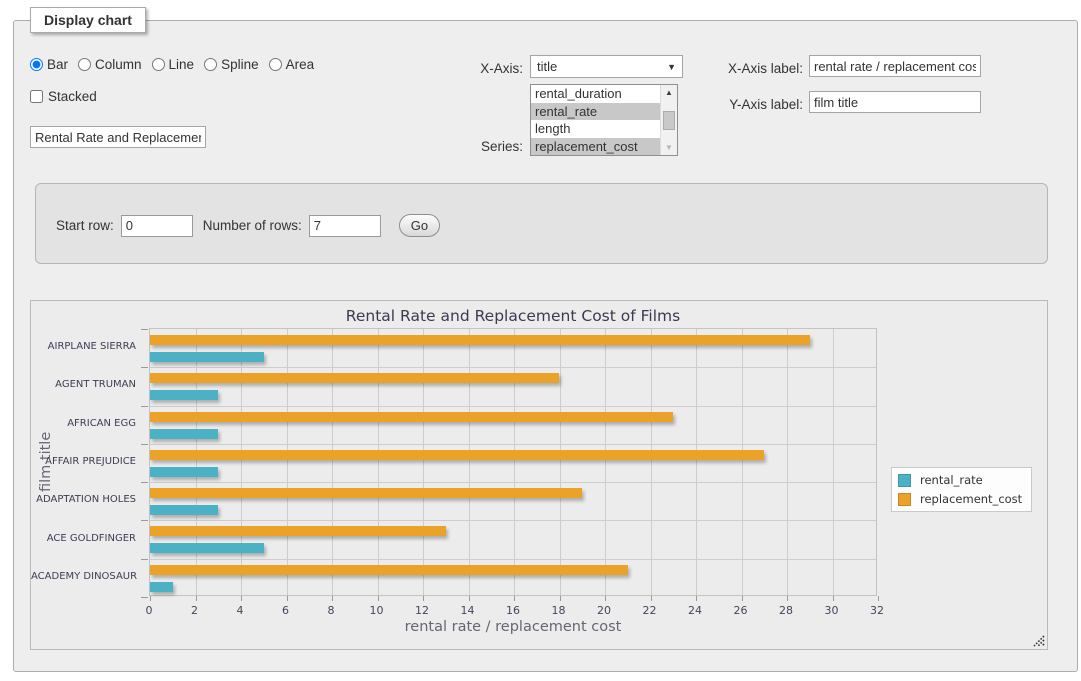 This screenshot has height=681, width=1081. Describe the element at coordinates (231, 64) in the screenshot. I see `chart-type-option-spline: Spline` at that location.